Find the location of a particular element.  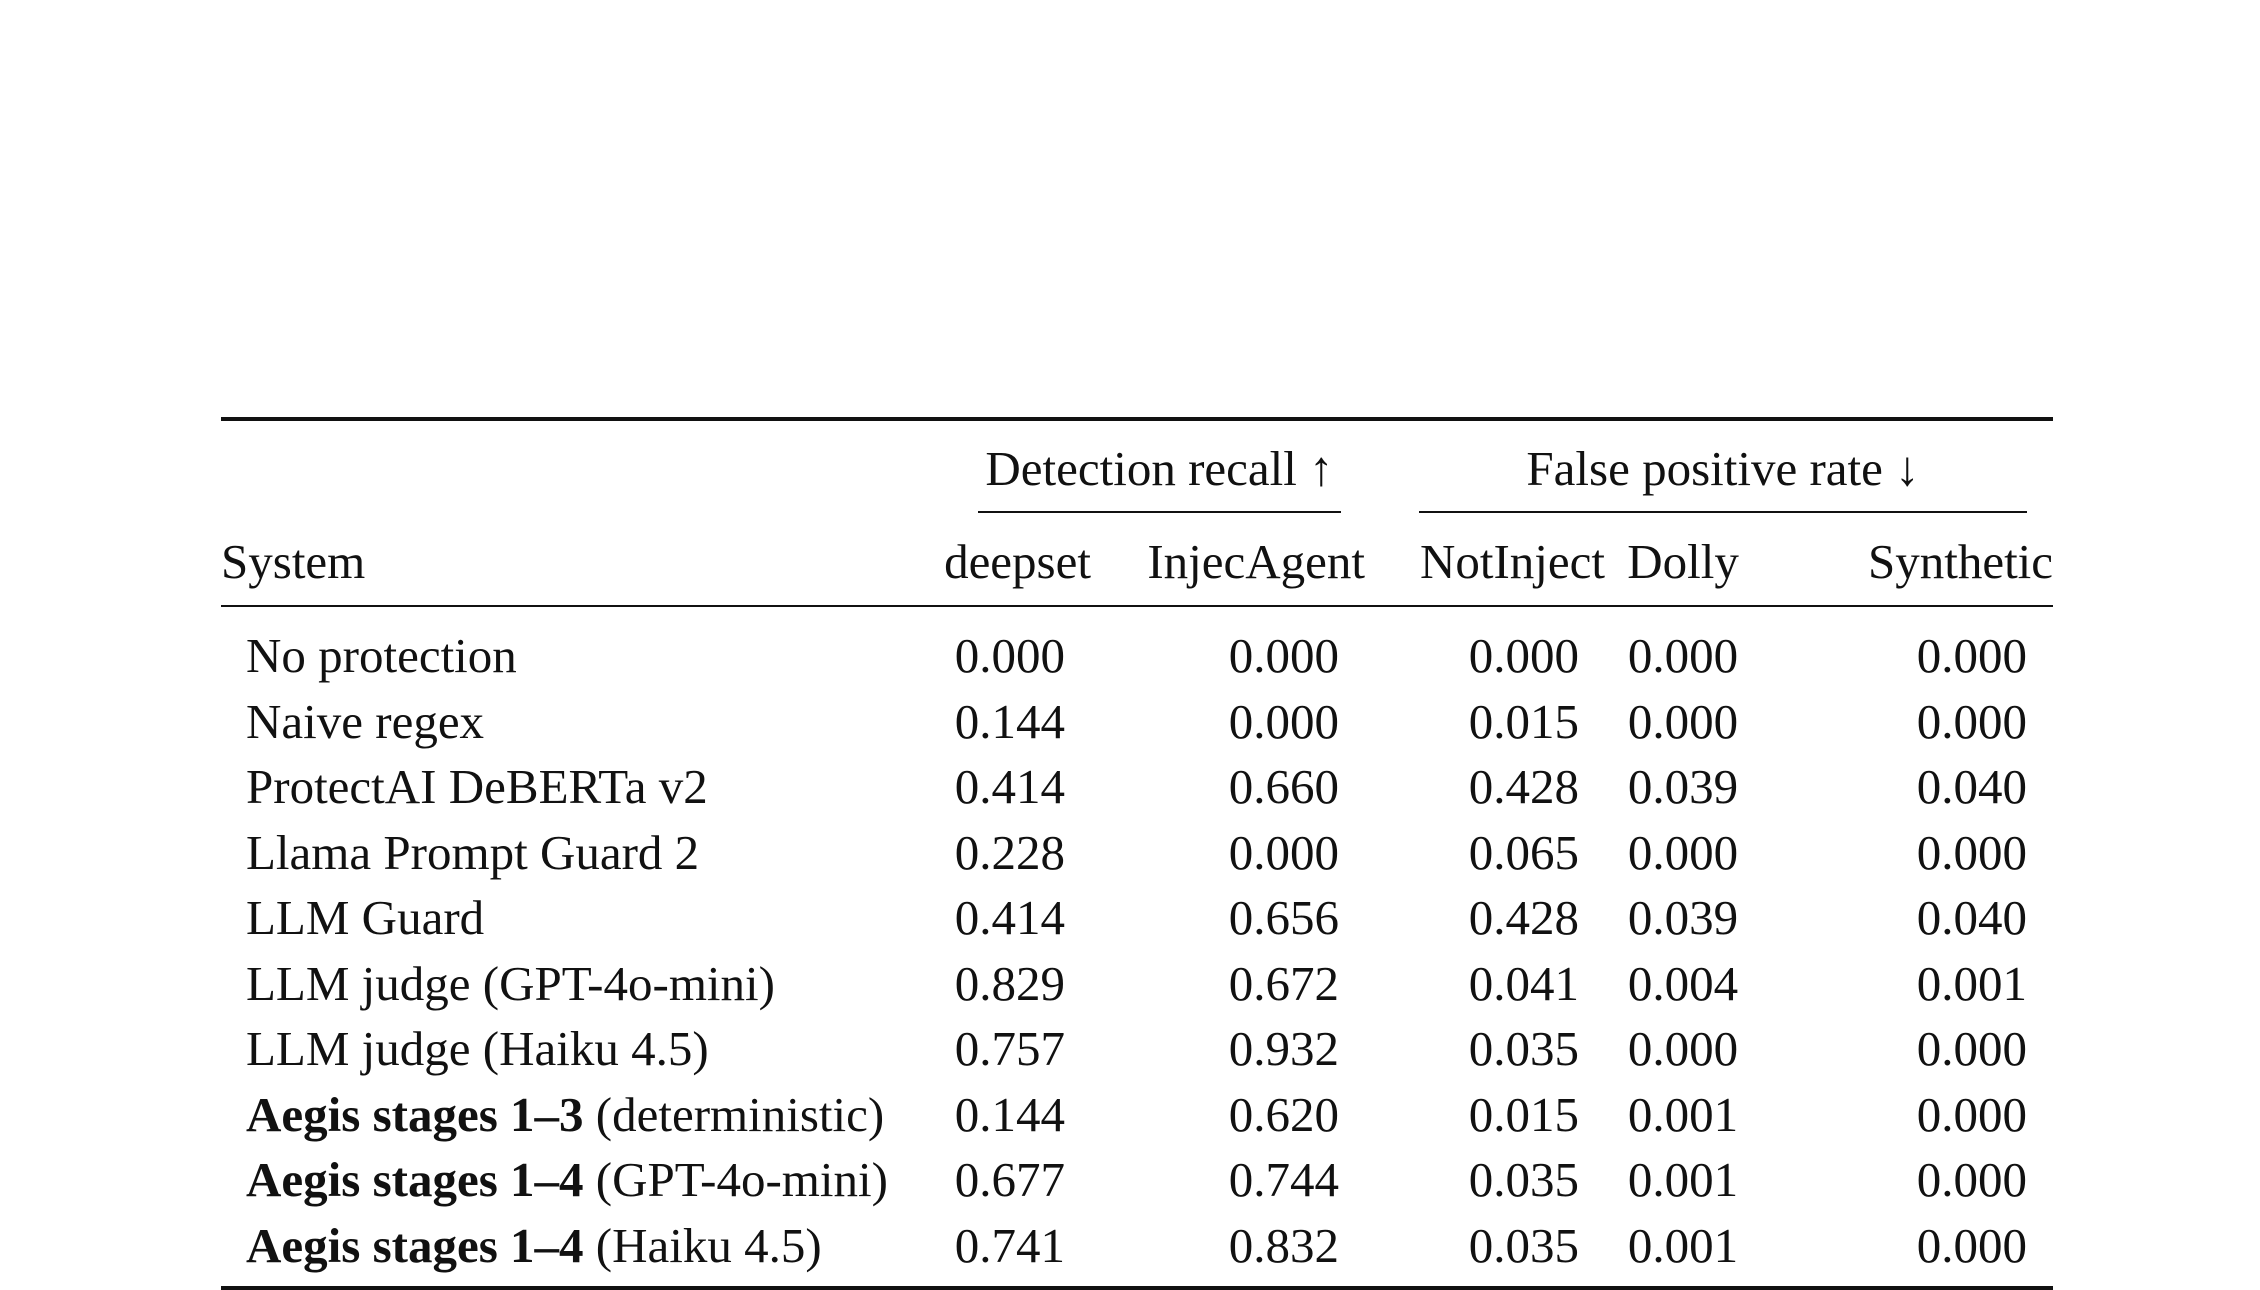

column-header-injecagent: InjecAgent is located at coordinates (1228, 562).